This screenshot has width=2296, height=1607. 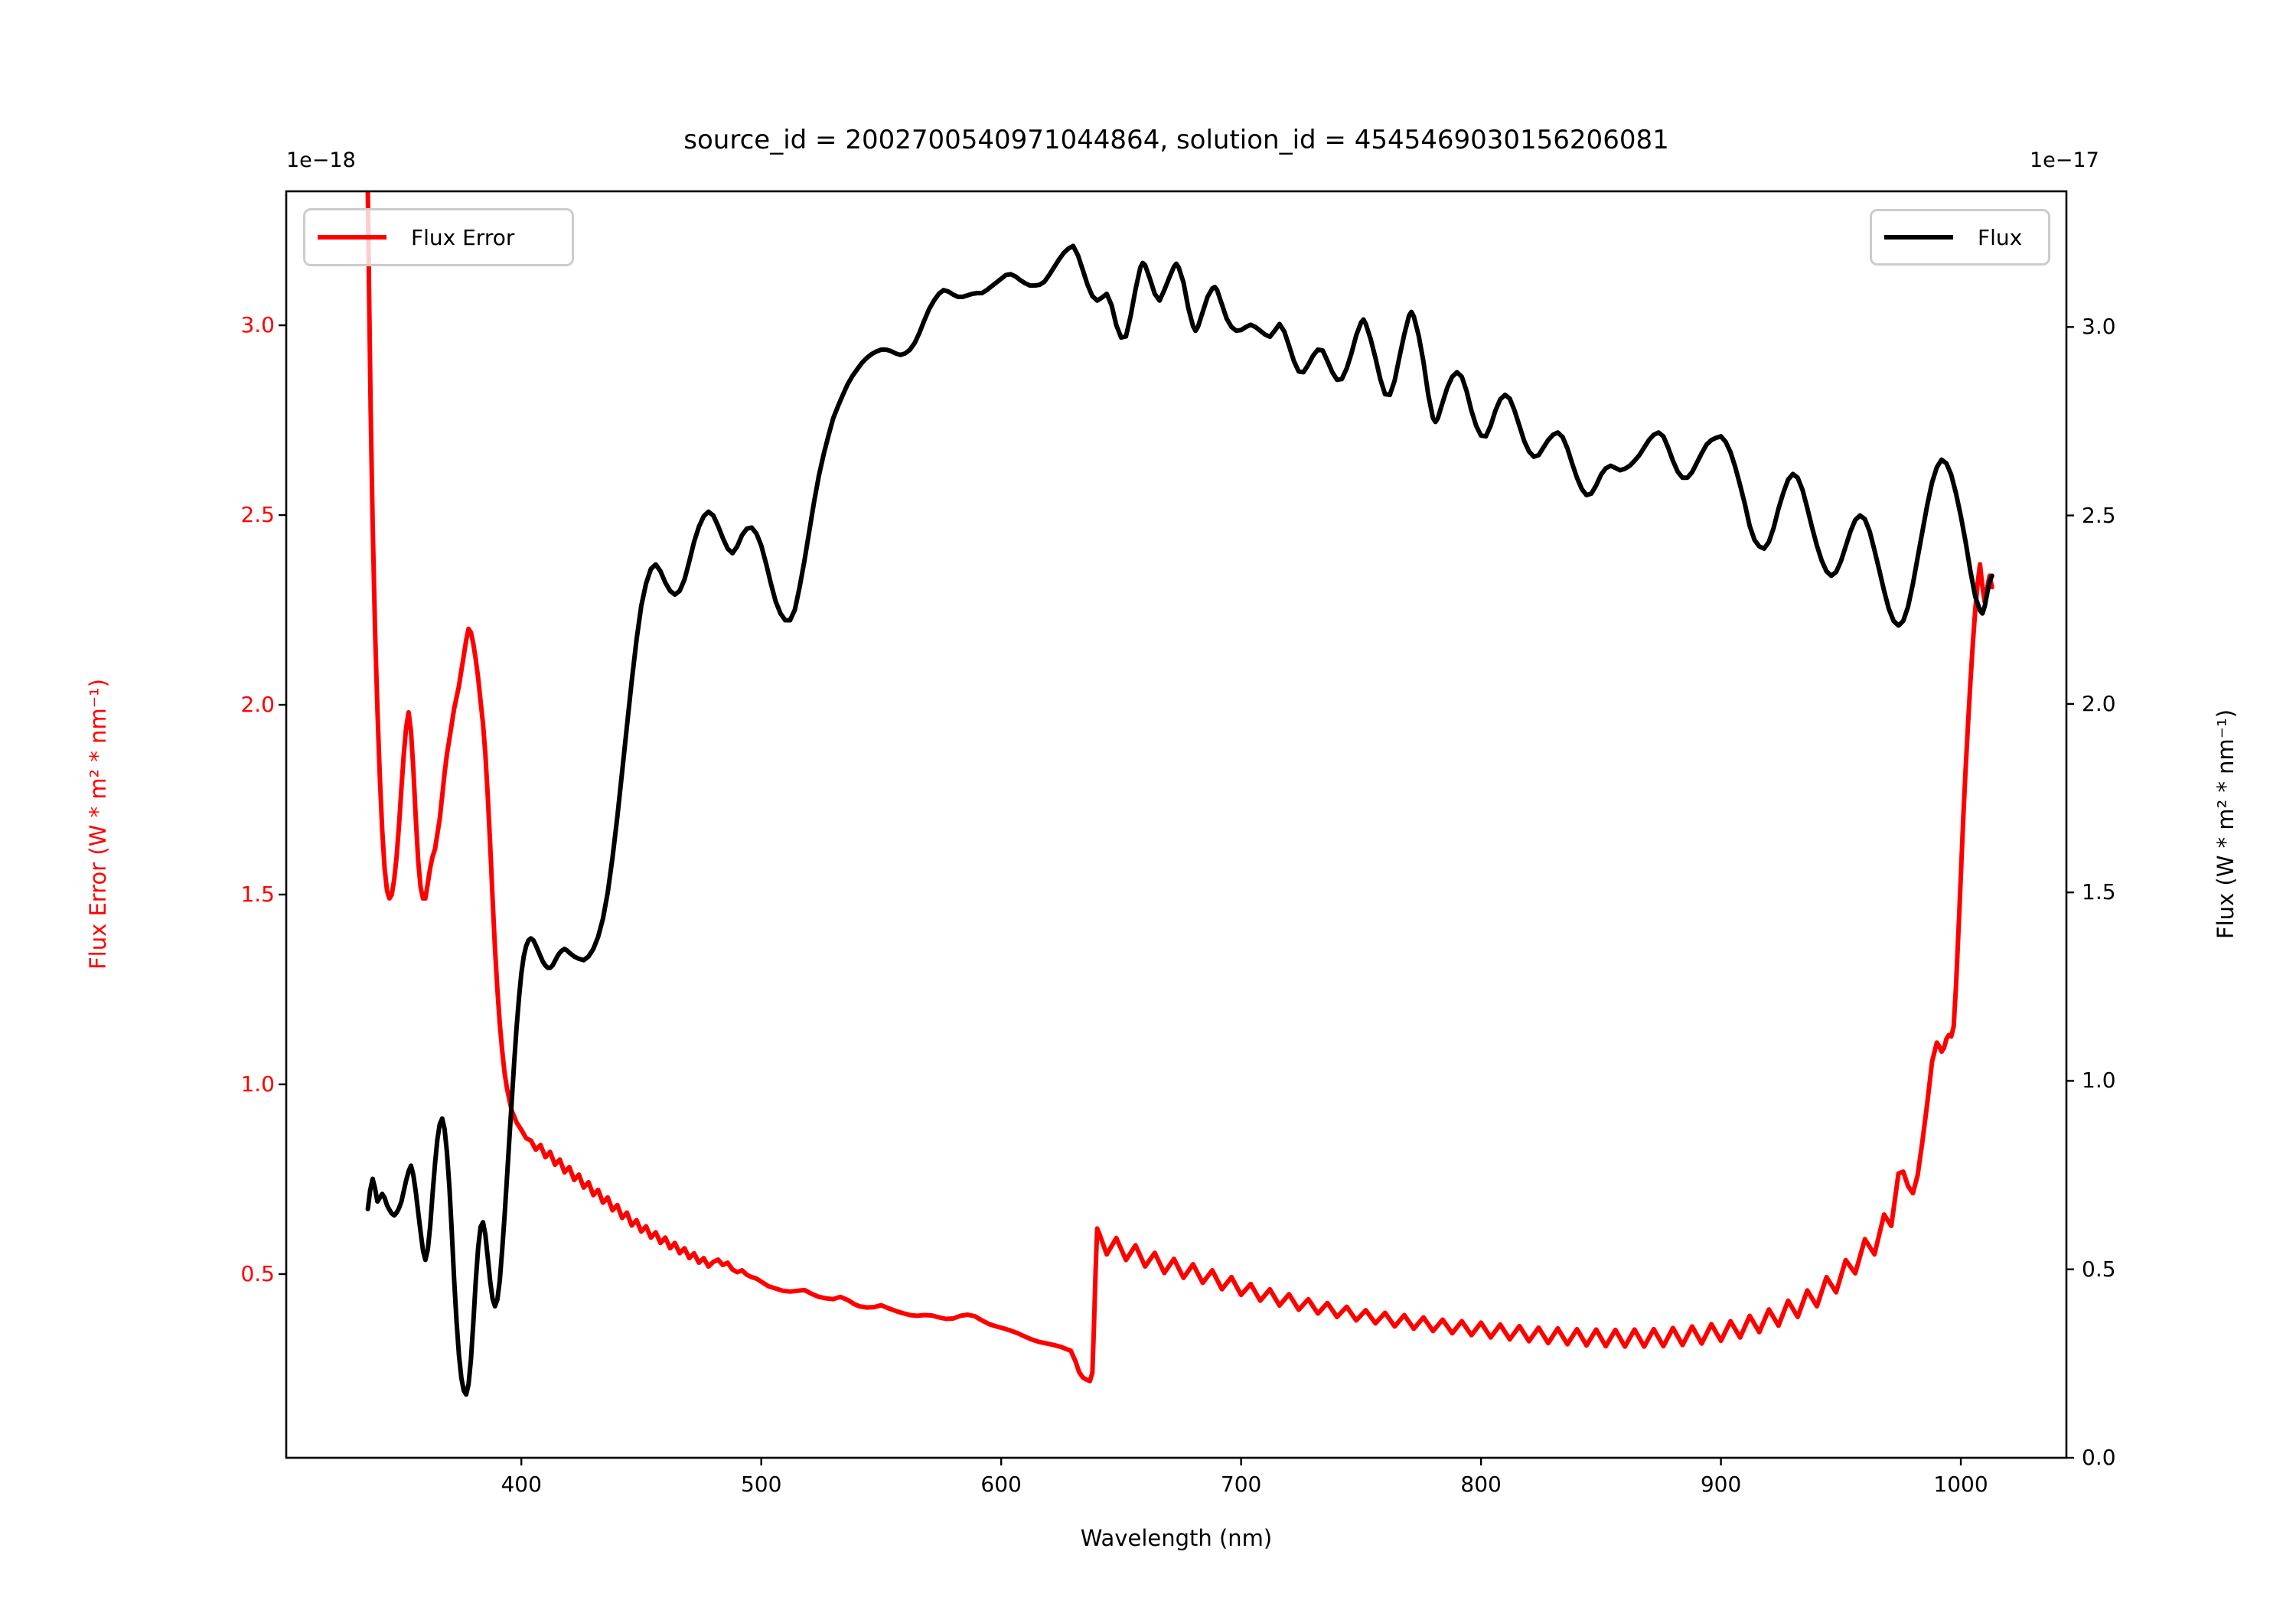 I want to click on flux-error-legend-label: Flux Error, so click(x=463, y=237).